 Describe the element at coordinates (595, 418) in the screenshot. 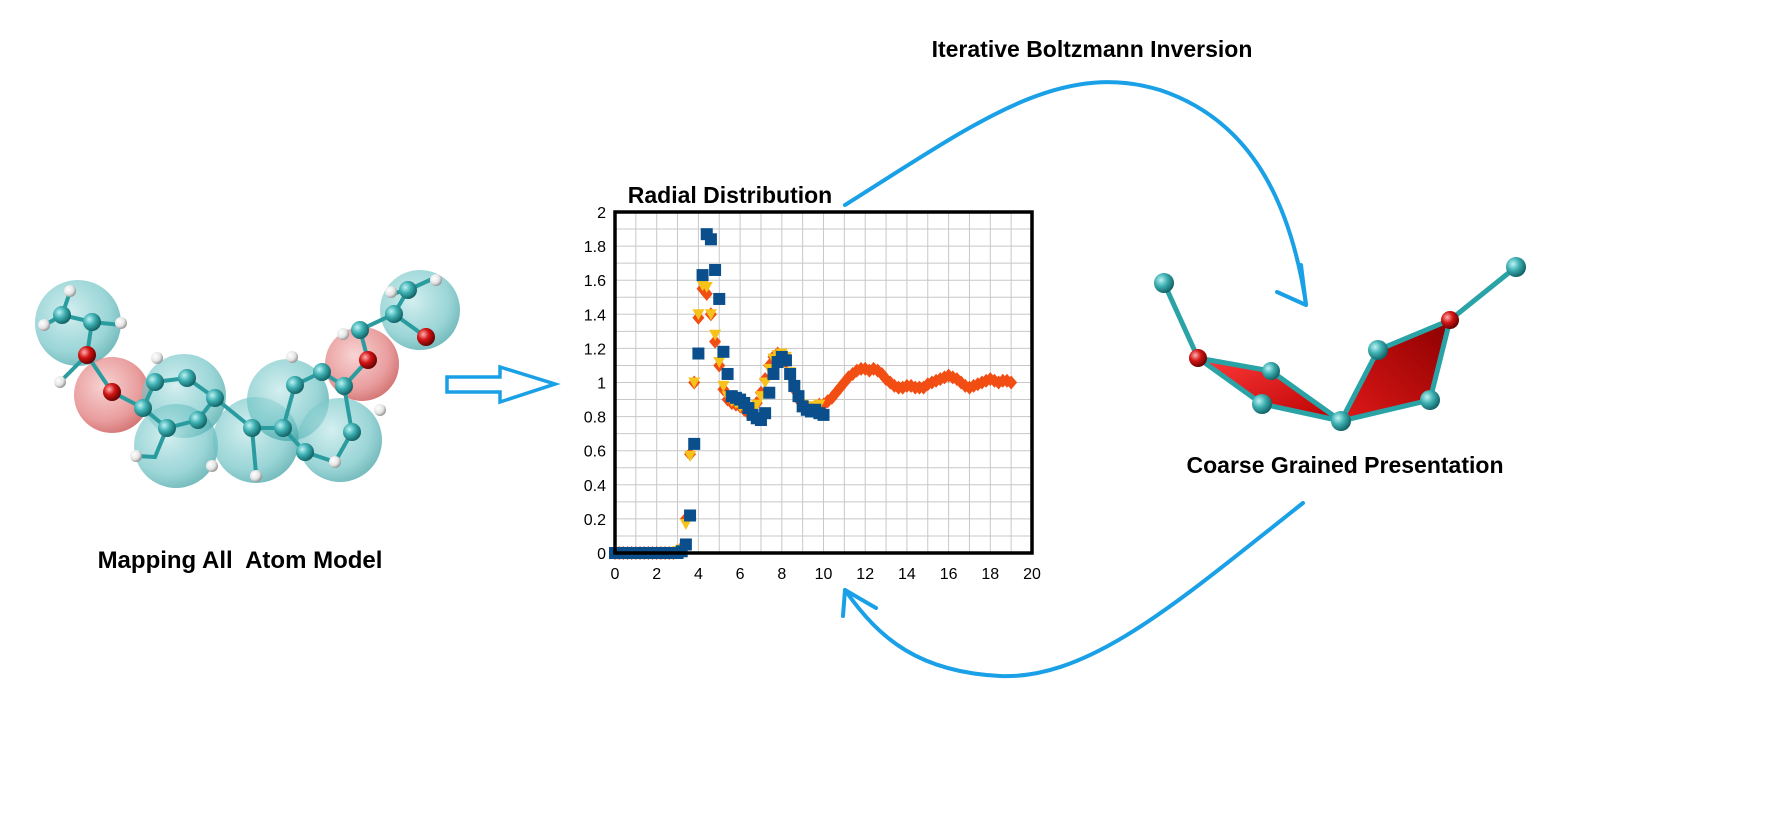

I see `y-tick-label: 0.8` at that location.